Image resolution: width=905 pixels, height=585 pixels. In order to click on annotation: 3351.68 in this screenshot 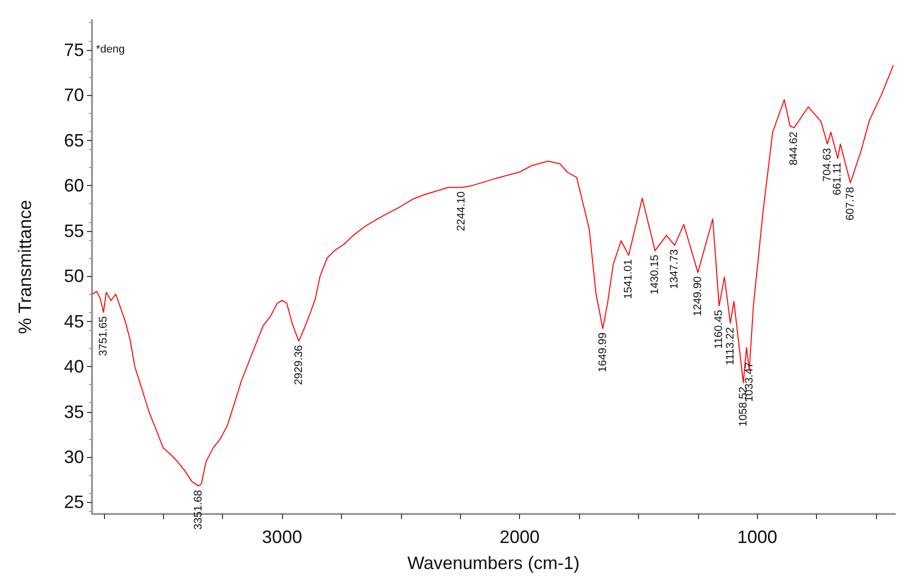, I will do `click(198, 510)`.